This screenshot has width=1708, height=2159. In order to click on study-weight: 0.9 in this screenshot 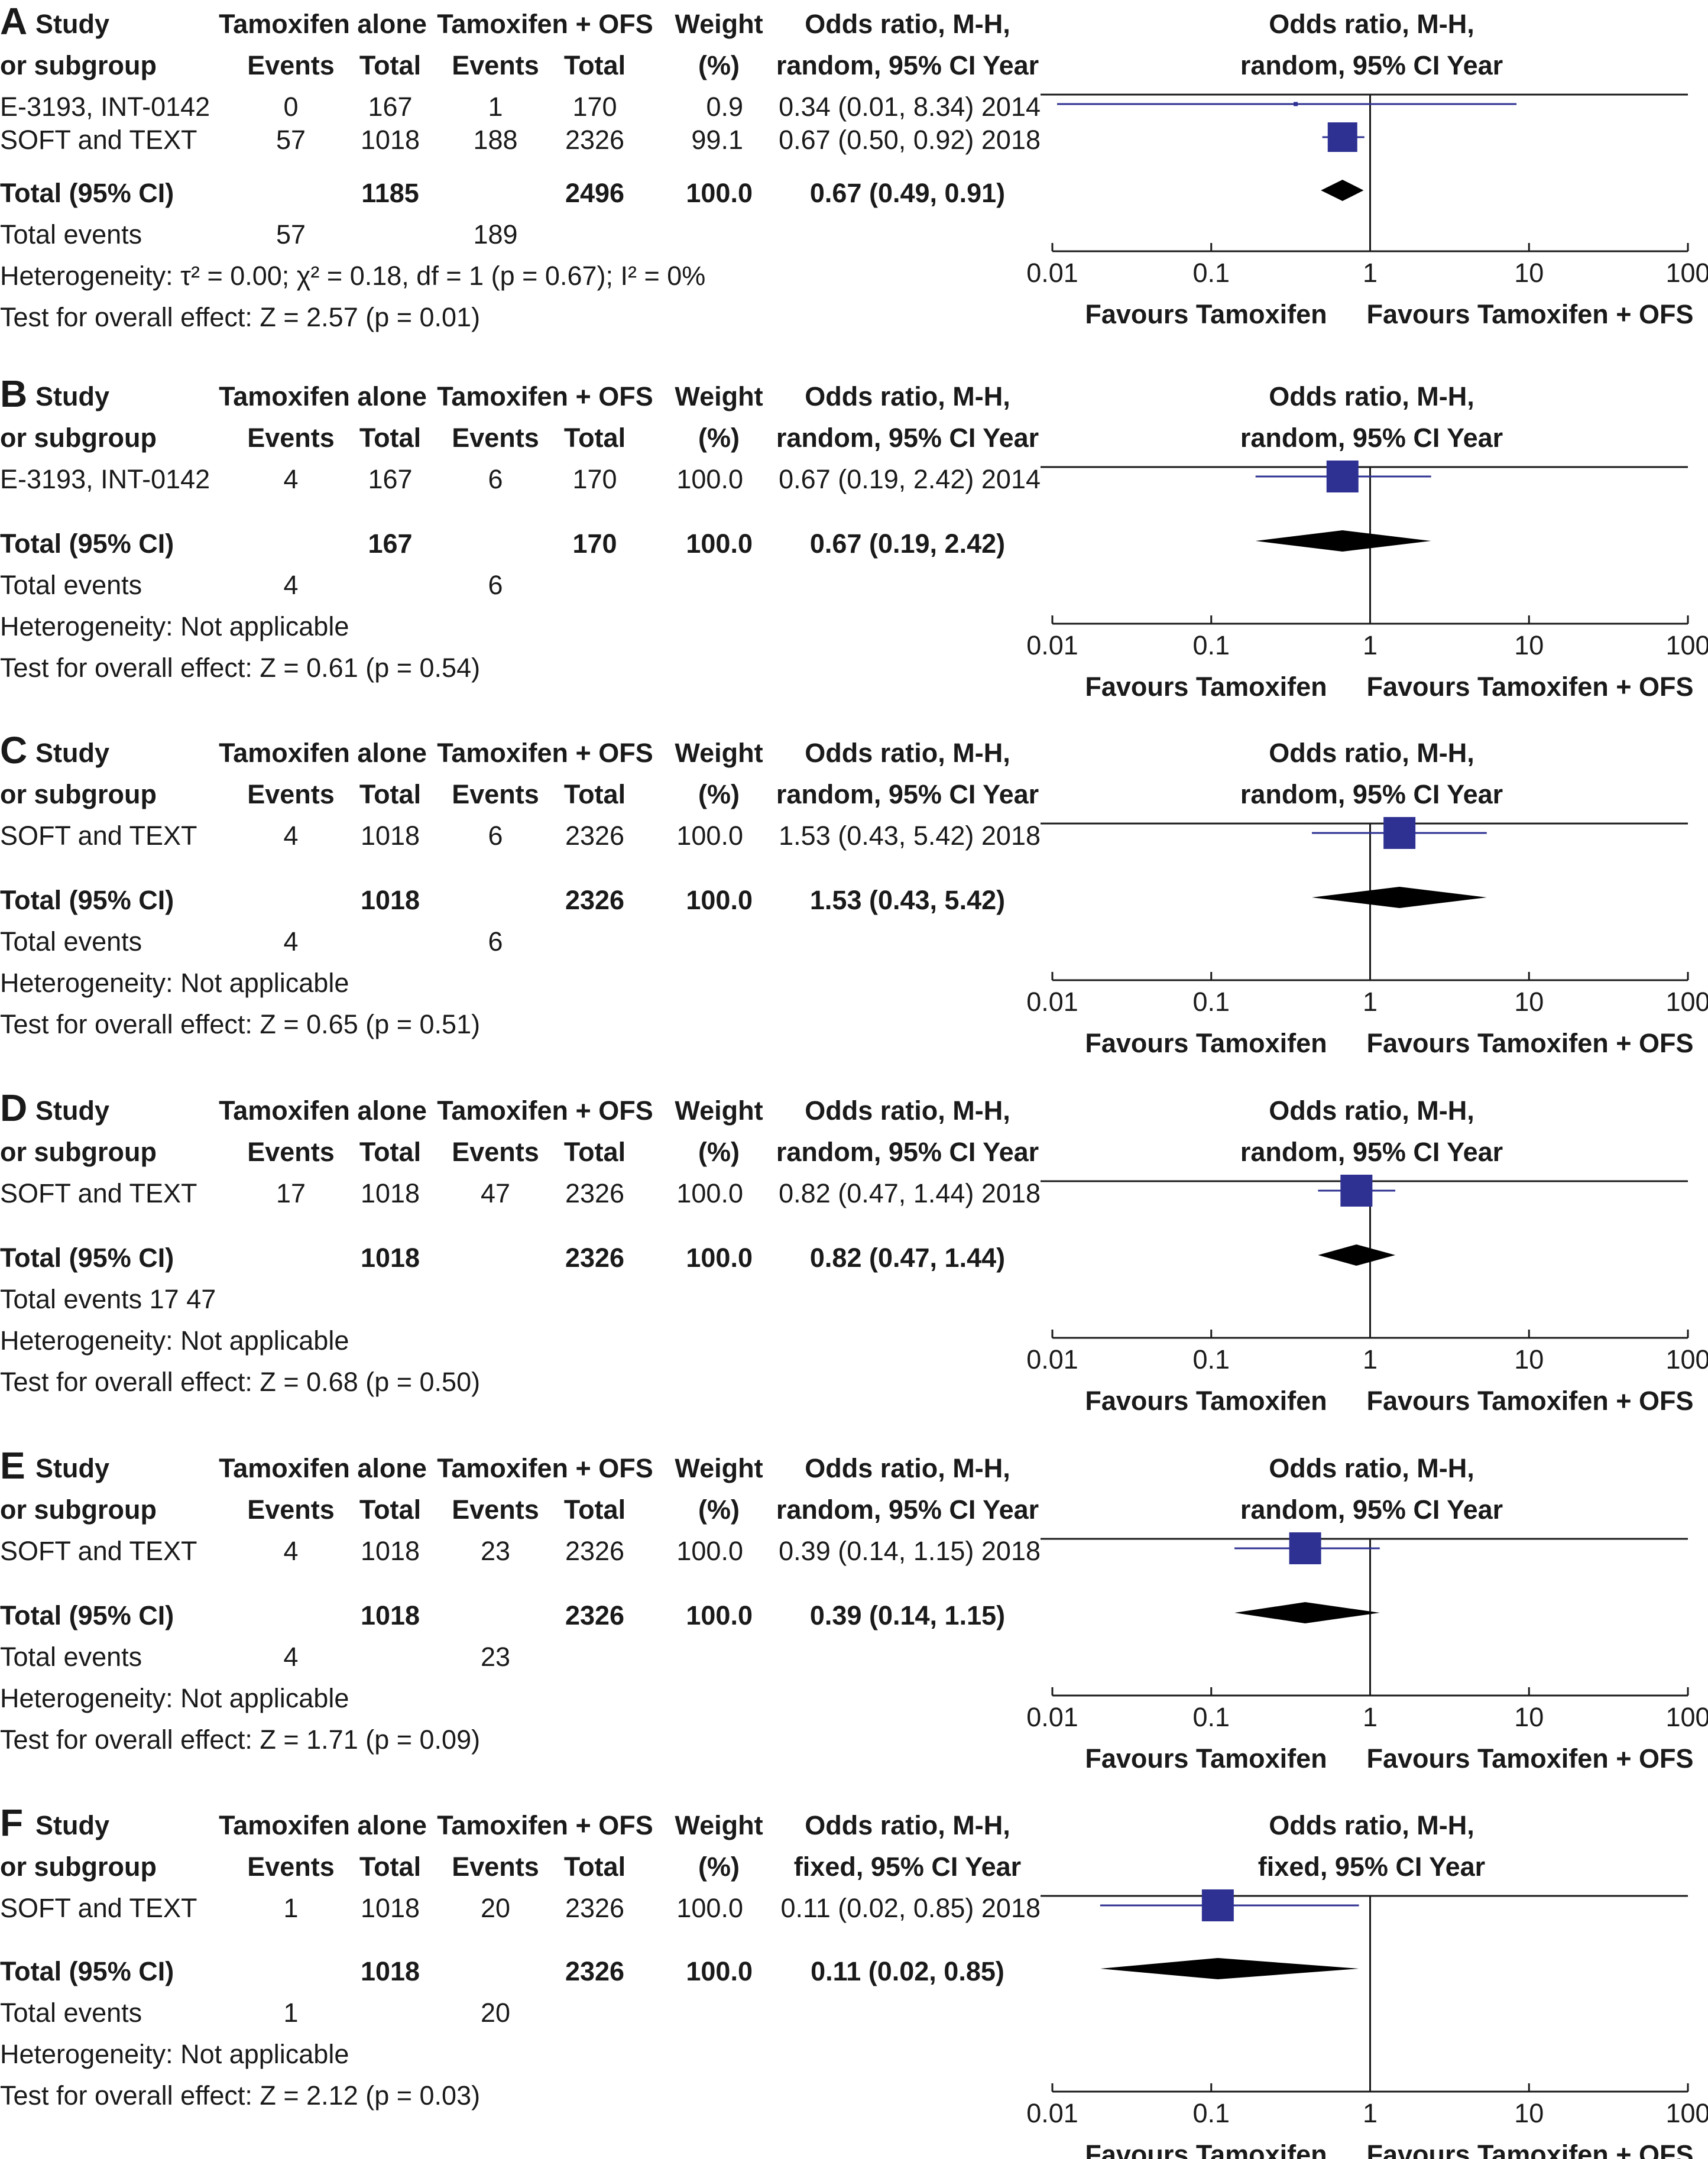, I will do `click(724, 107)`.